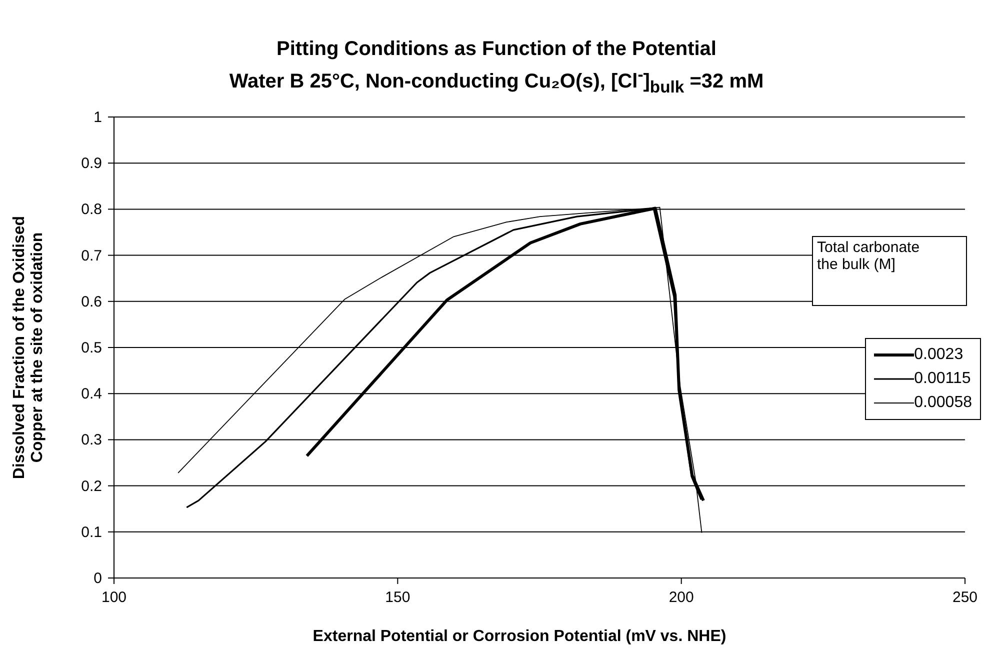 The image size is (993, 665). Describe the element at coordinates (91, 486) in the screenshot. I see `y-tick-label: 0.2` at that location.